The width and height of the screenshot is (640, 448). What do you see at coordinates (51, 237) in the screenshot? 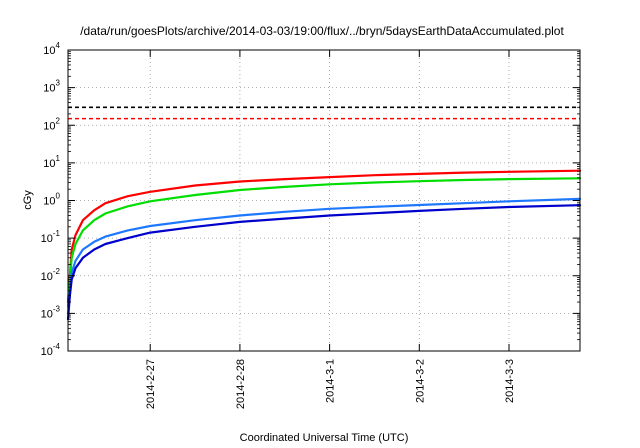
I see `y-tick-label: 10⁻¹` at bounding box center [51, 237].